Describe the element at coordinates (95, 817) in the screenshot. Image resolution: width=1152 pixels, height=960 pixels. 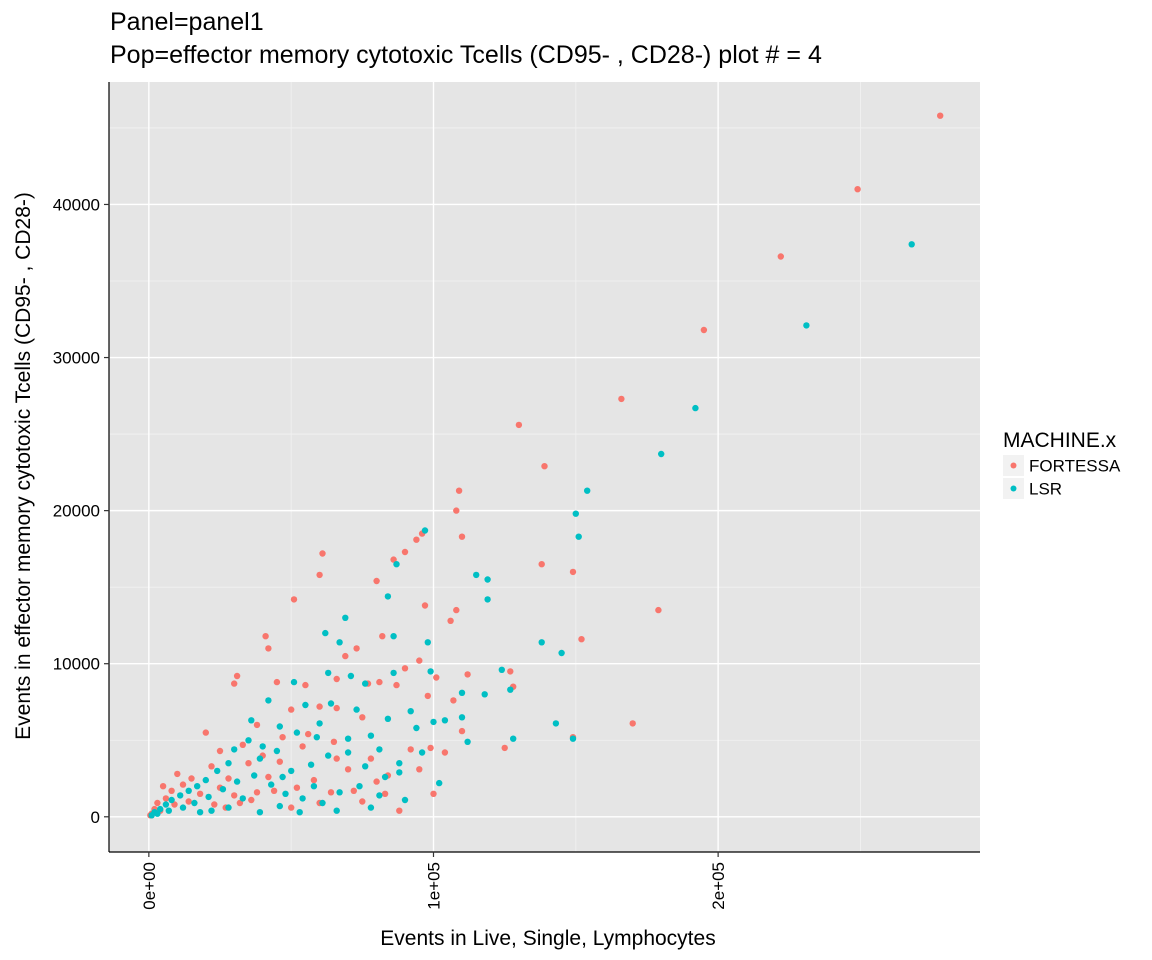
I see `y-tick-label: 0` at that location.